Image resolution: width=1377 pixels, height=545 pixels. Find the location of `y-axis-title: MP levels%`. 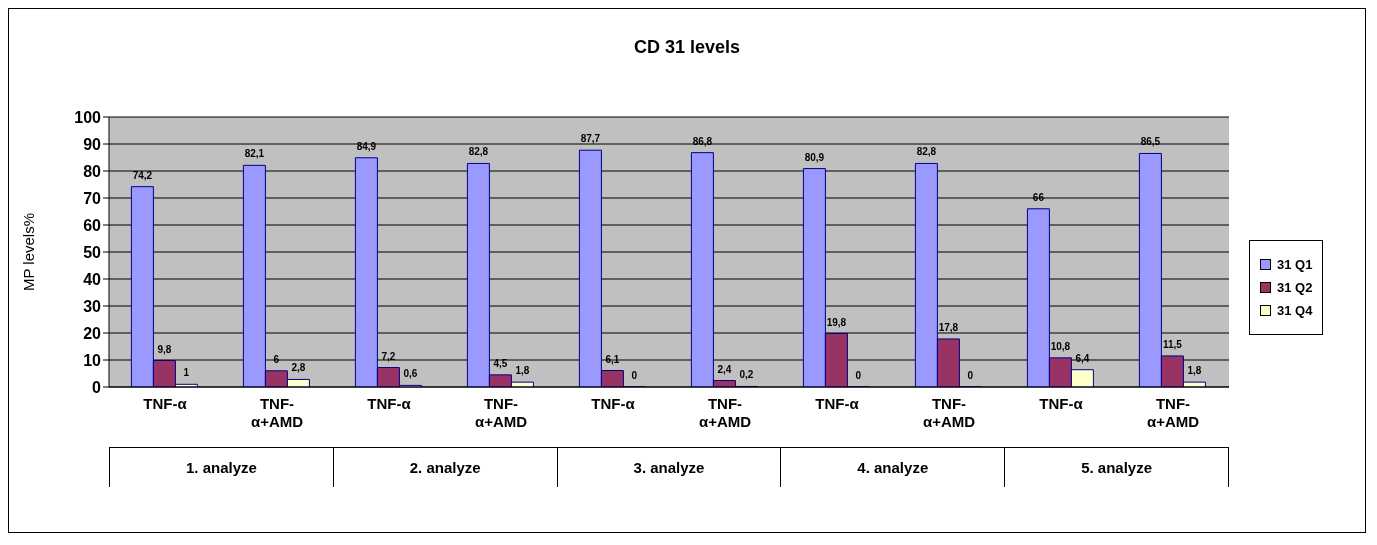

y-axis-title: MP levels% is located at coordinates (29, 252).